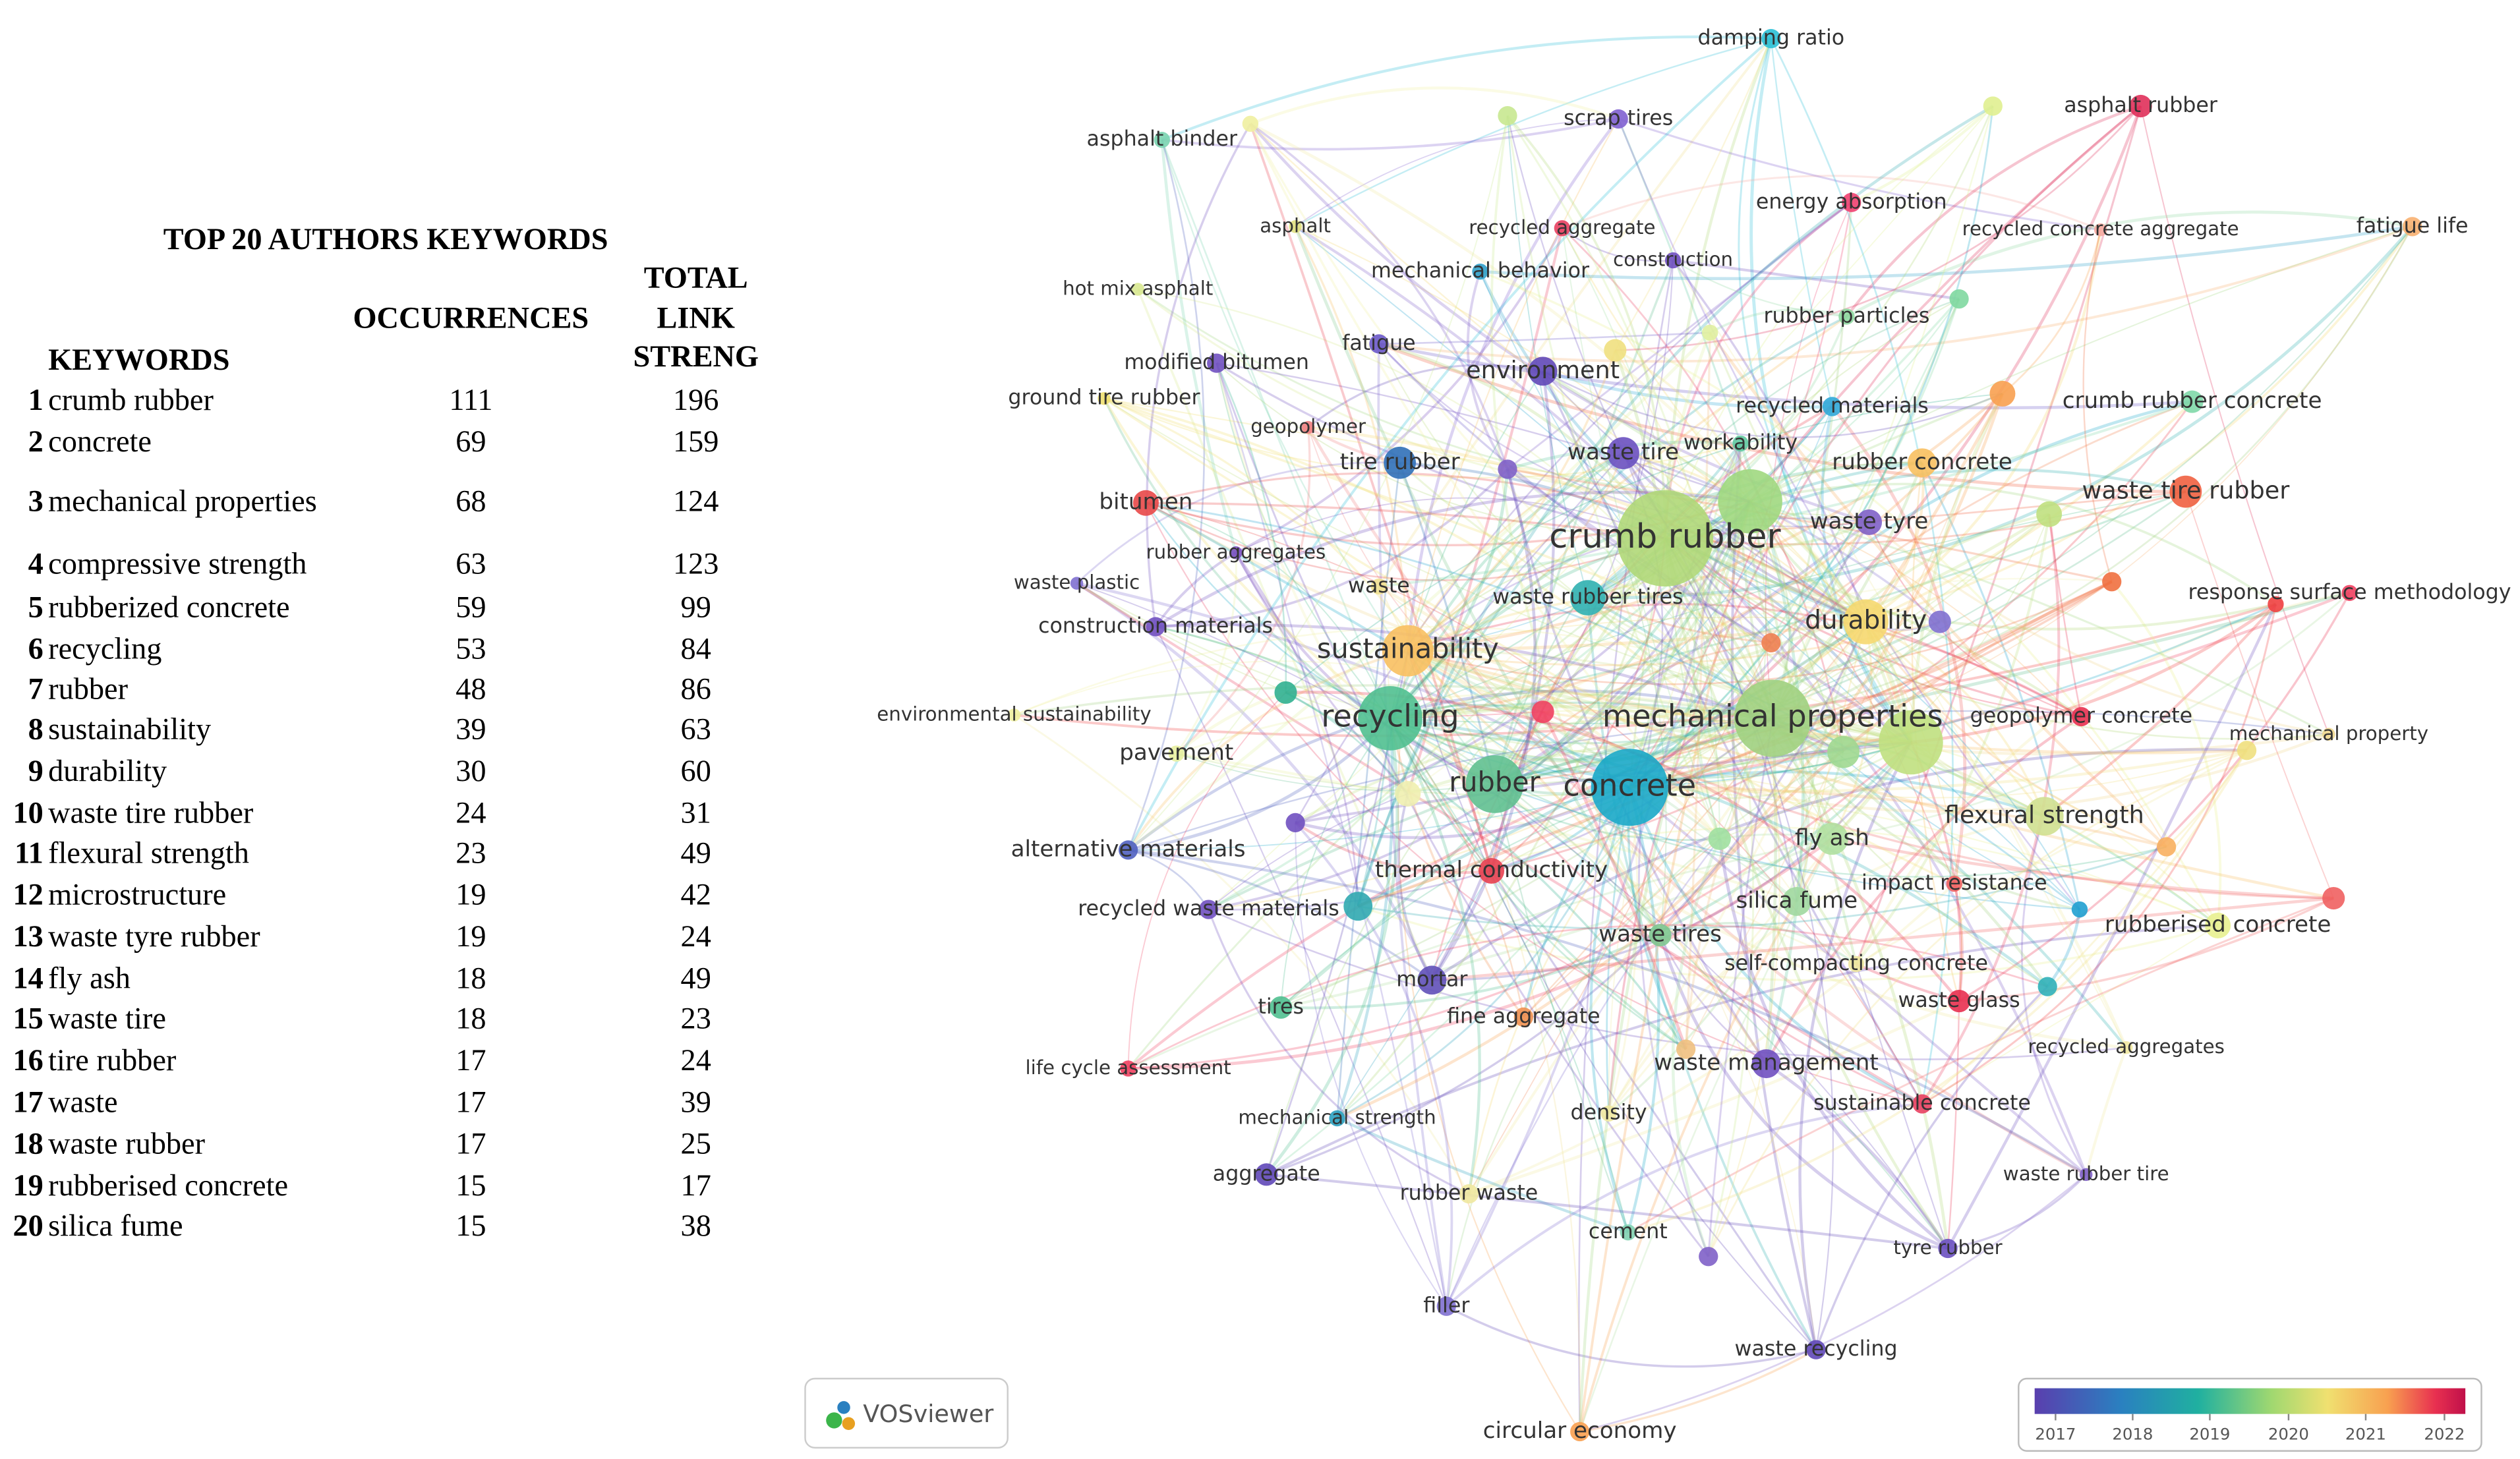 This screenshot has width=2520, height=1459. I want to click on node-label: modified bitumen, so click(1216, 362).